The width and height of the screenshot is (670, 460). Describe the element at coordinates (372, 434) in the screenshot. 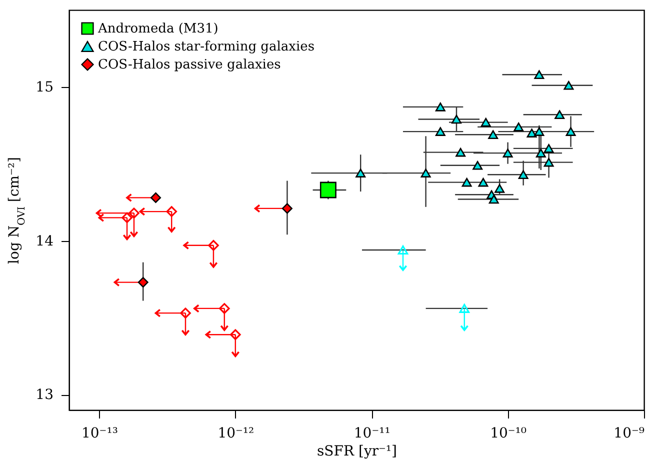

I see `x-tick-label: 10⁻¹¹` at that location.